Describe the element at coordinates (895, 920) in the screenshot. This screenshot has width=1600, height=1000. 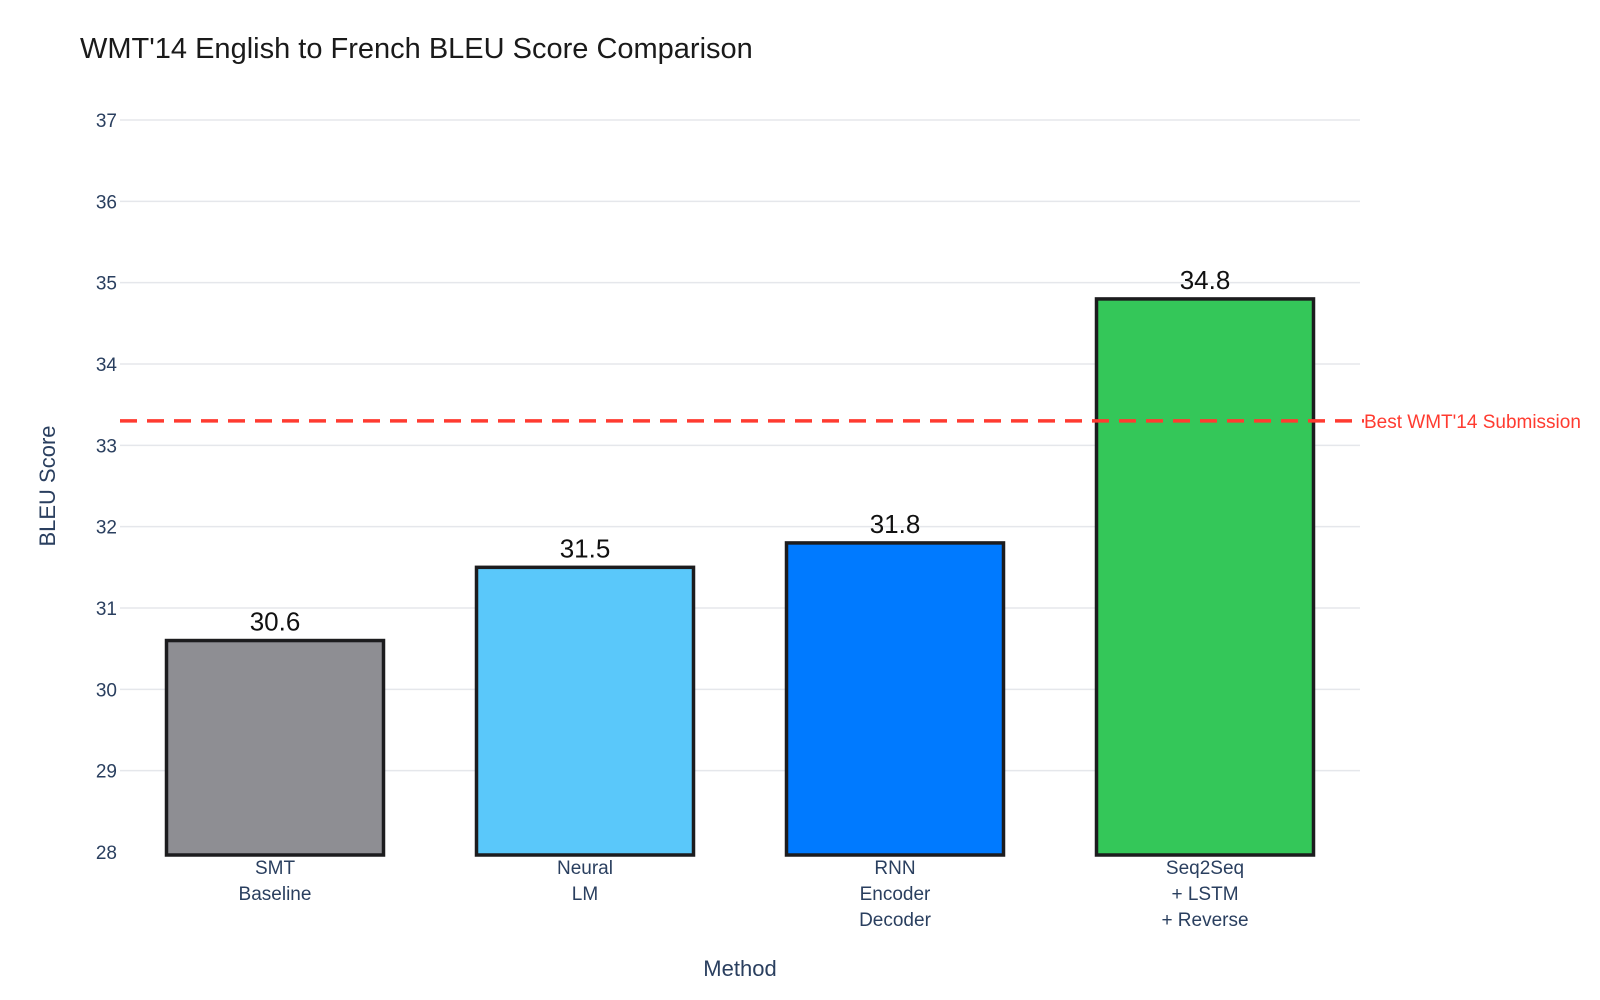
I see `x-category-label: Decoder` at that location.